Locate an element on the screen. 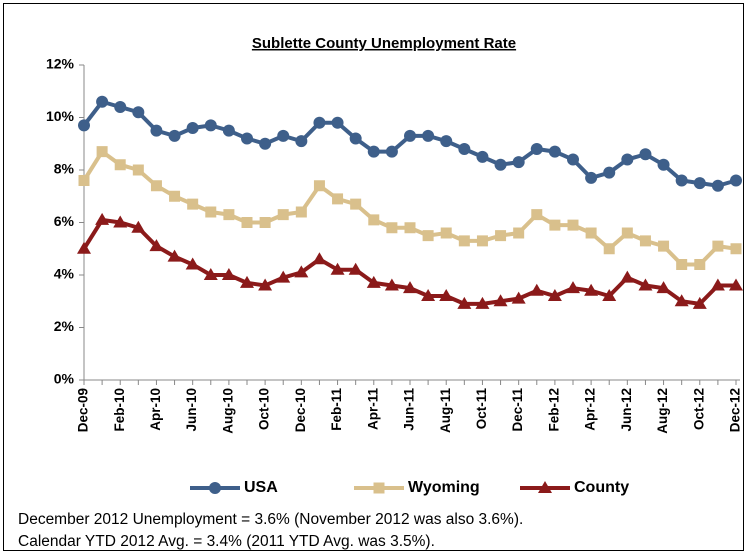 This screenshot has width=747, height=554. x-tick-label: Dec-12 is located at coordinates (735, 410).